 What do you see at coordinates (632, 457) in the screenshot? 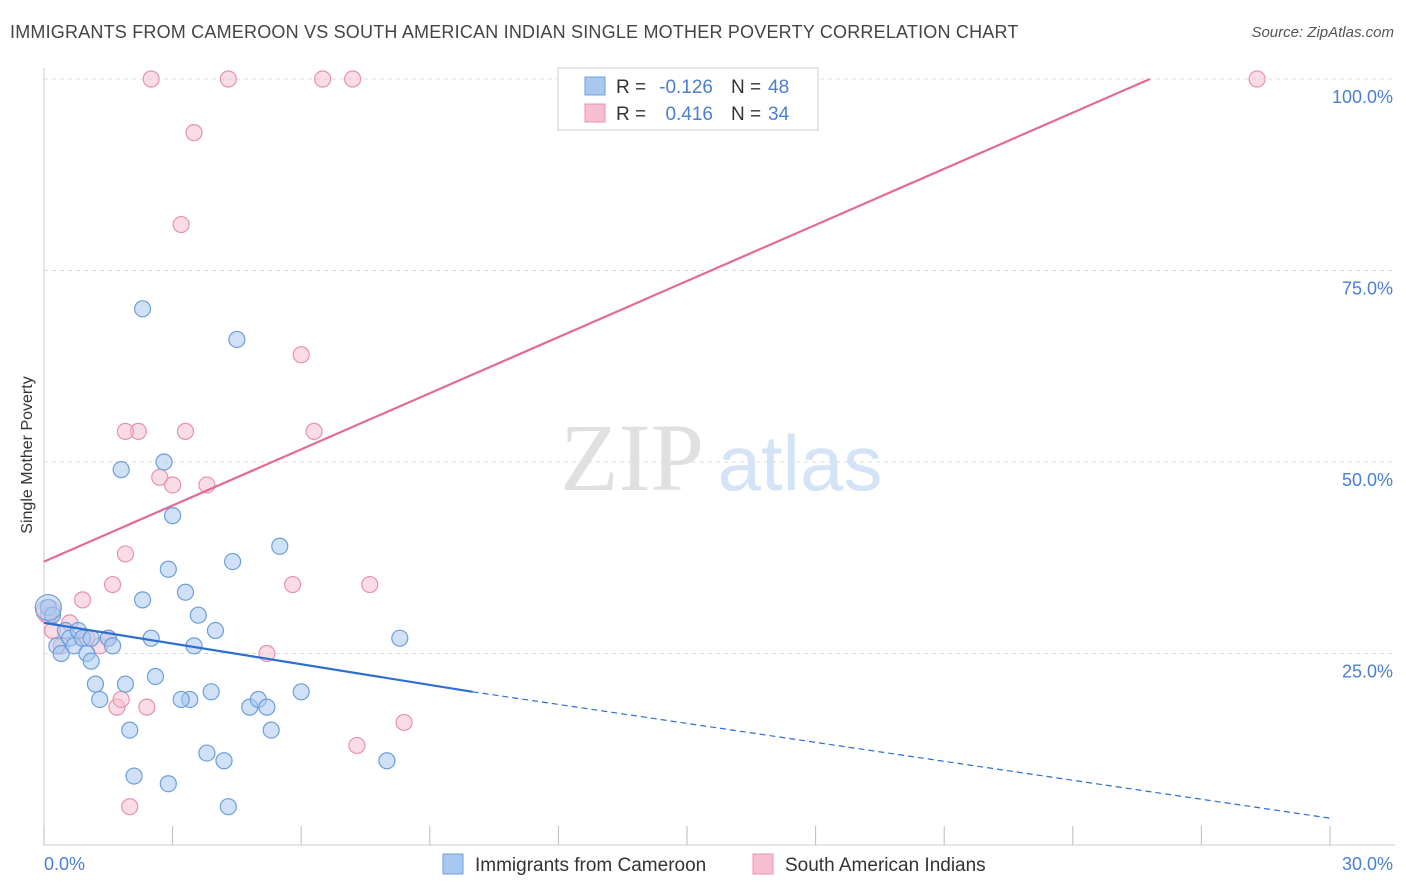
I see `watermark-zip: ZIP` at bounding box center [632, 457].